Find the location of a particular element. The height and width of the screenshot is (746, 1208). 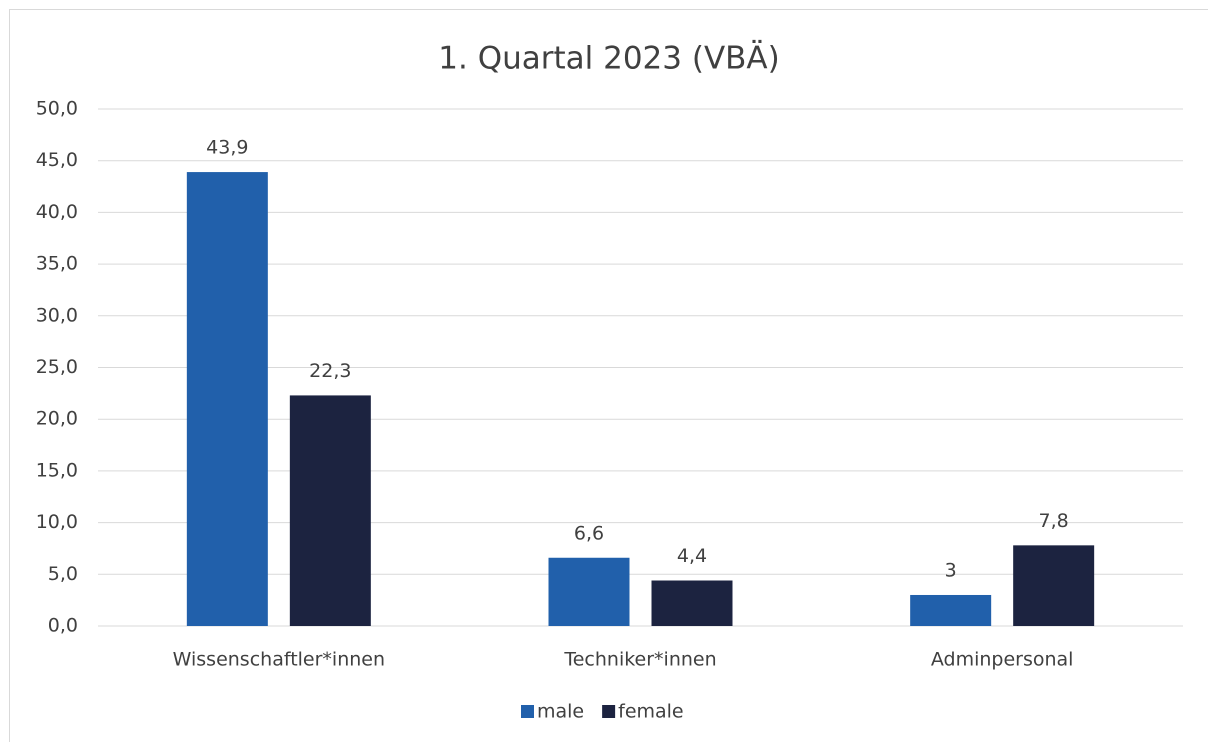

legend-label: female is located at coordinates (651, 712).